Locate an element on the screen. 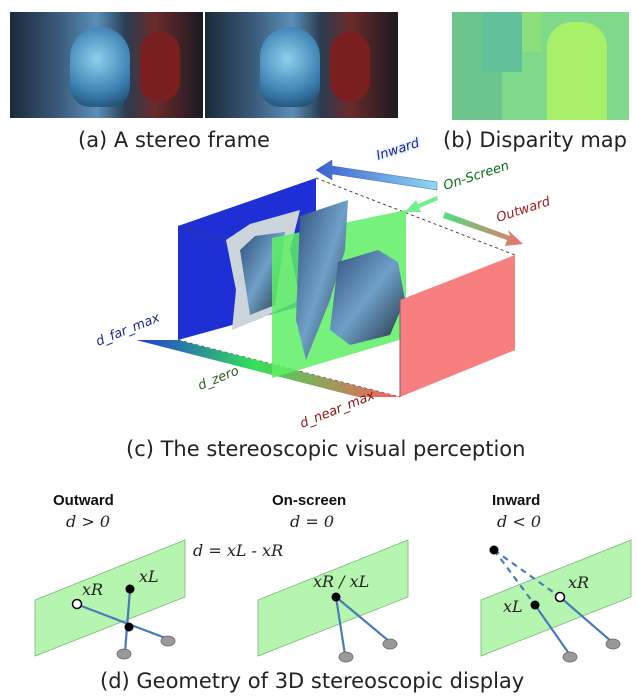  onscreen-condition: d = 0 is located at coordinates (312, 521).